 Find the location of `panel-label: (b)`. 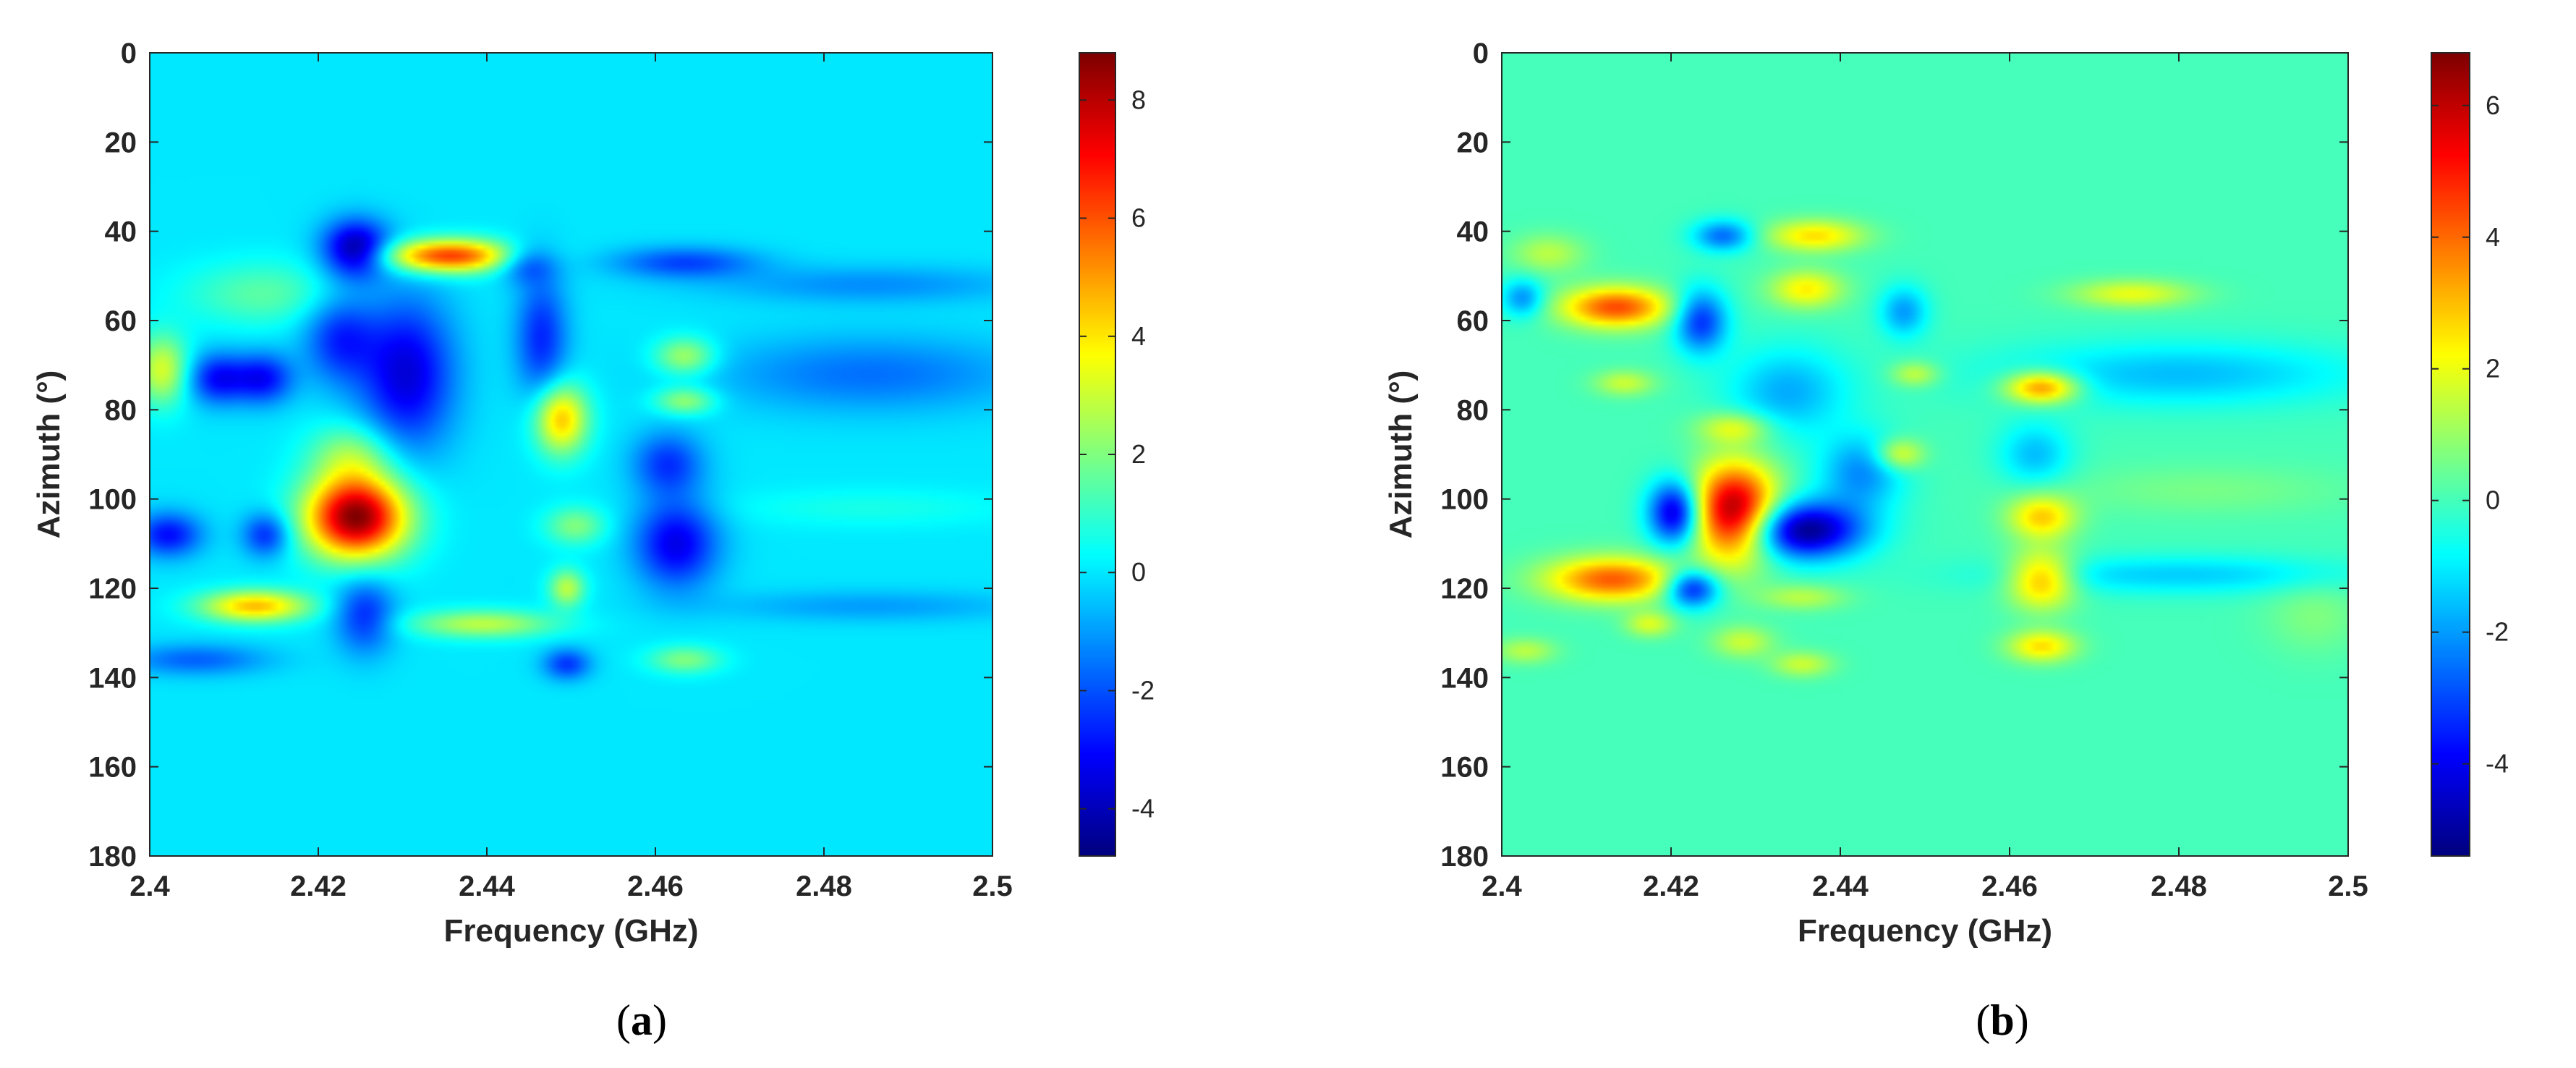

panel-label: (b) is located at coordinates (2002, 1020).